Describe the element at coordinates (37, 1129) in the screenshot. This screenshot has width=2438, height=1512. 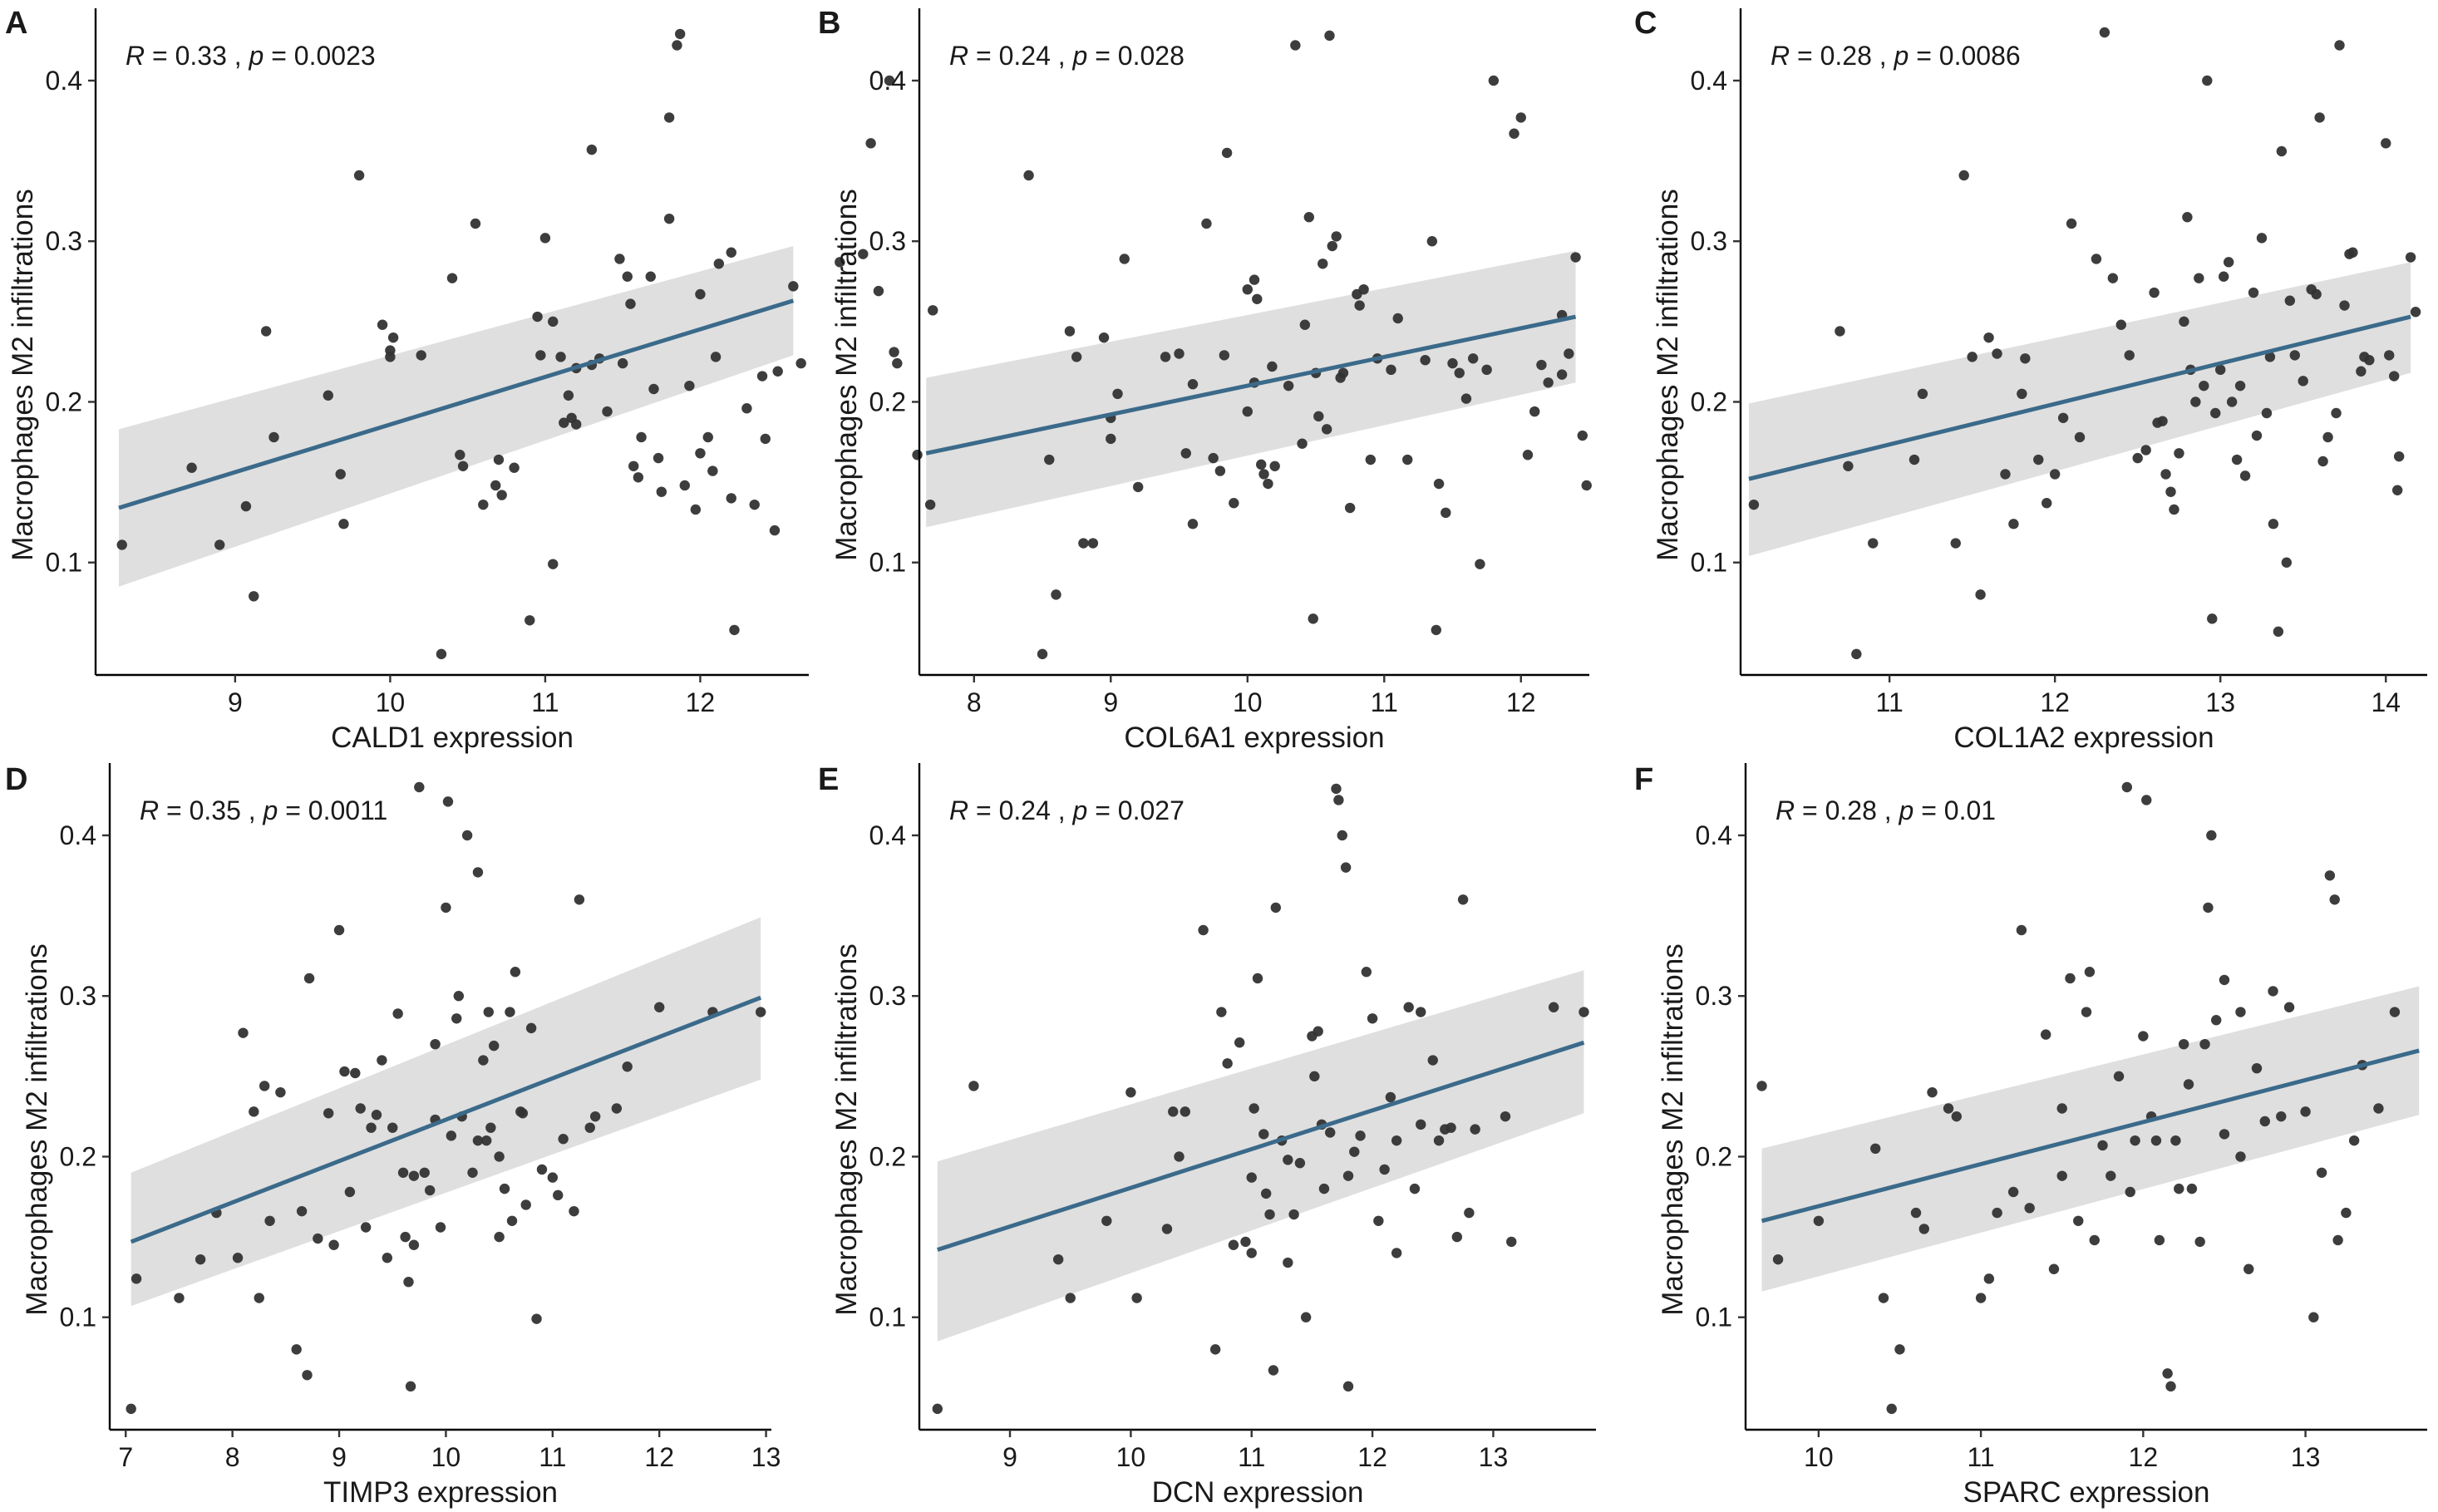
I see `y-axis-title: Macrophages M2 infiltrations` at that location.